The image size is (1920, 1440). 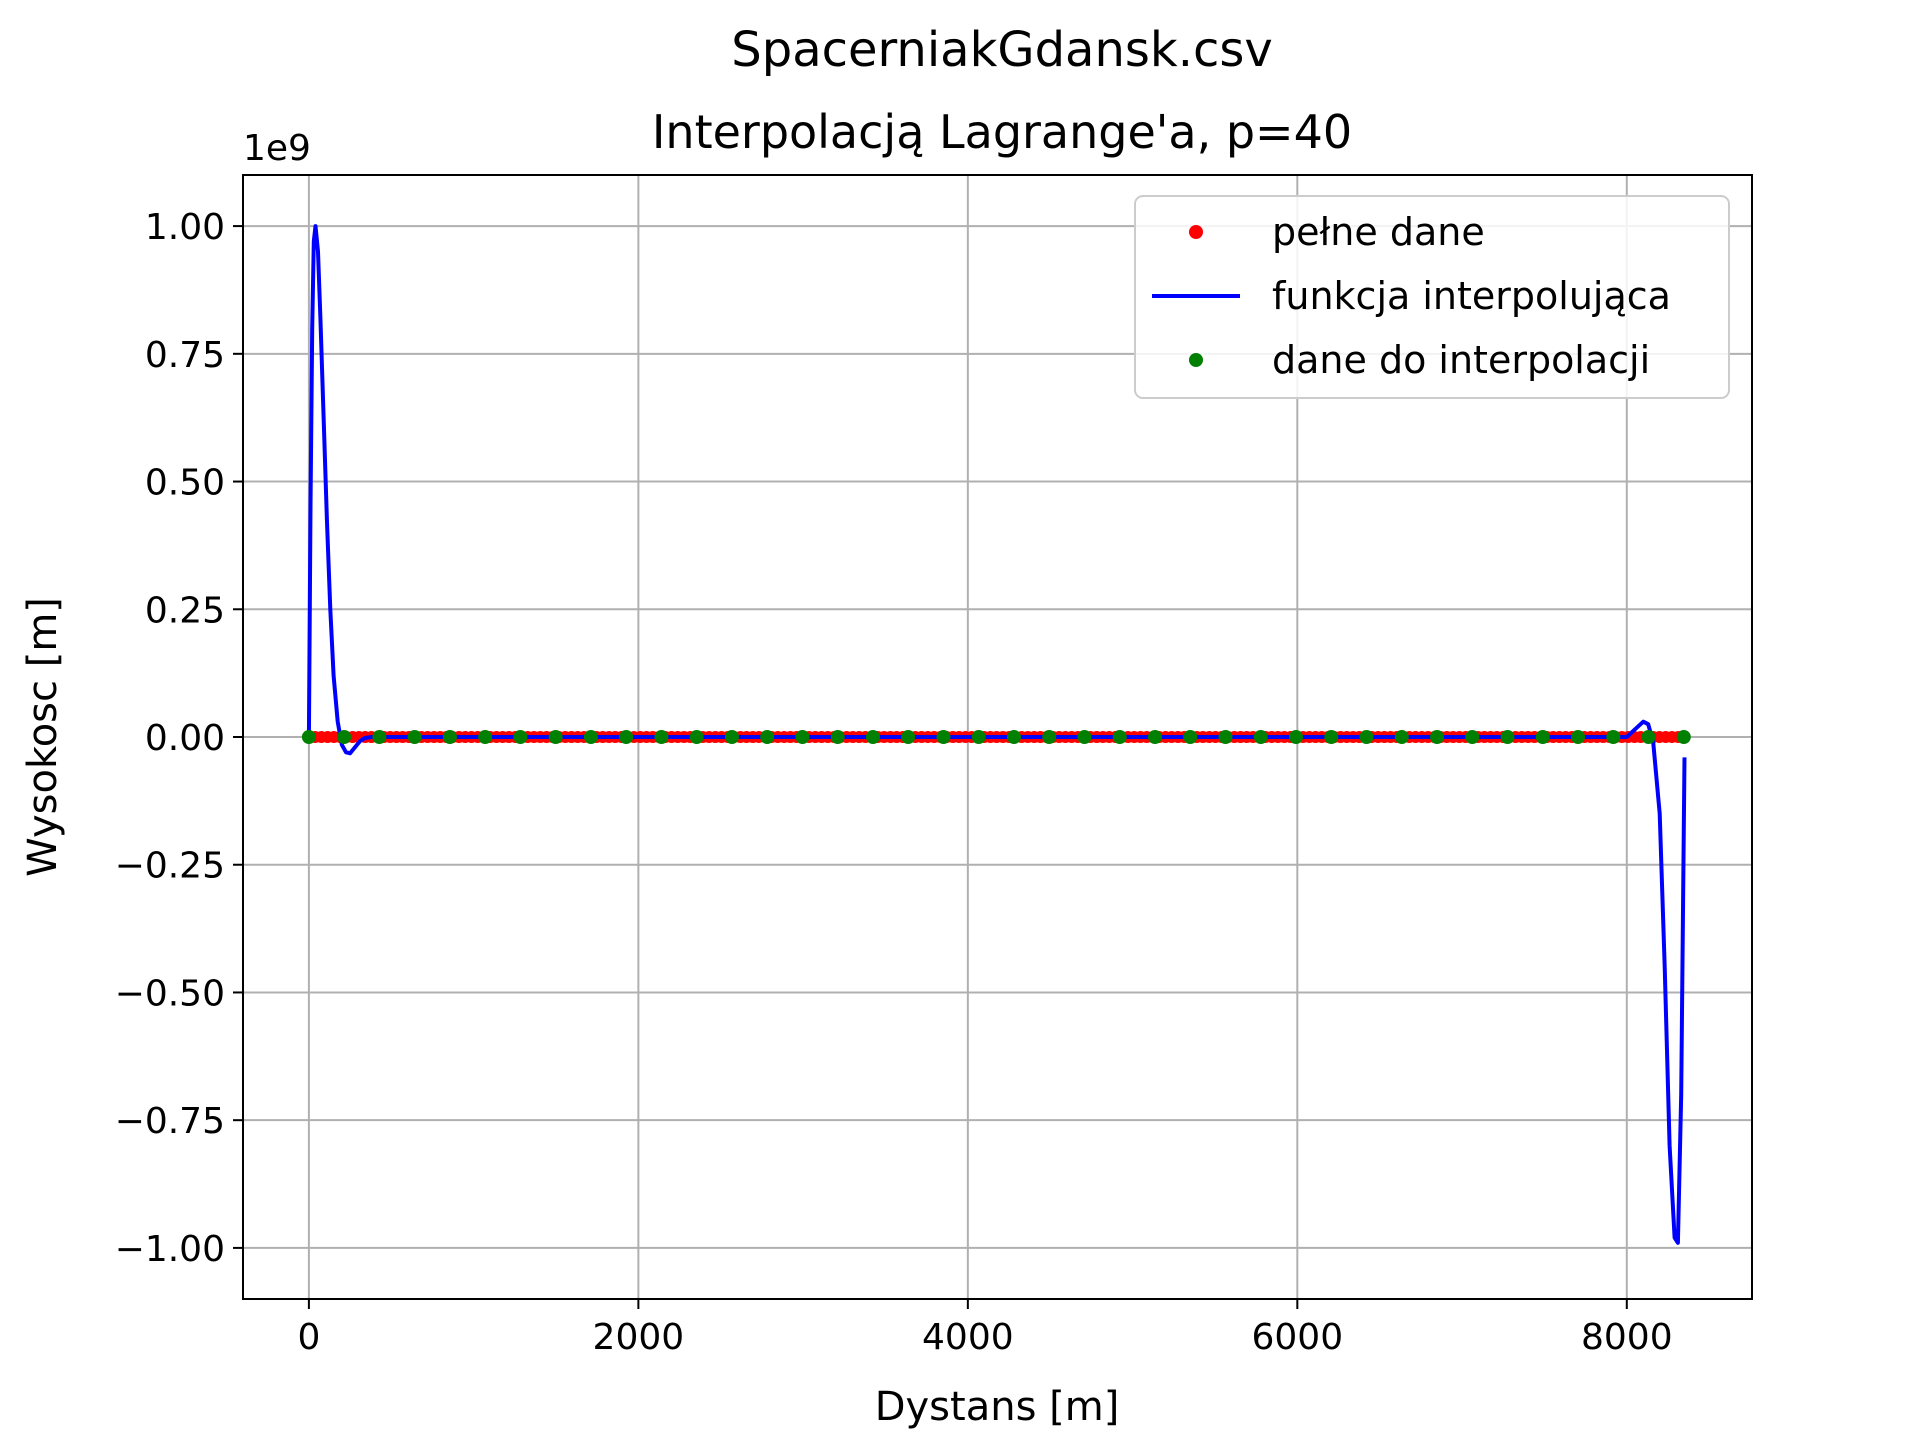 What do you see at coordinates (170, 1121) in the screenshot?
I see `y-tick-label: −0.75` at bounding box center [170, 1121].